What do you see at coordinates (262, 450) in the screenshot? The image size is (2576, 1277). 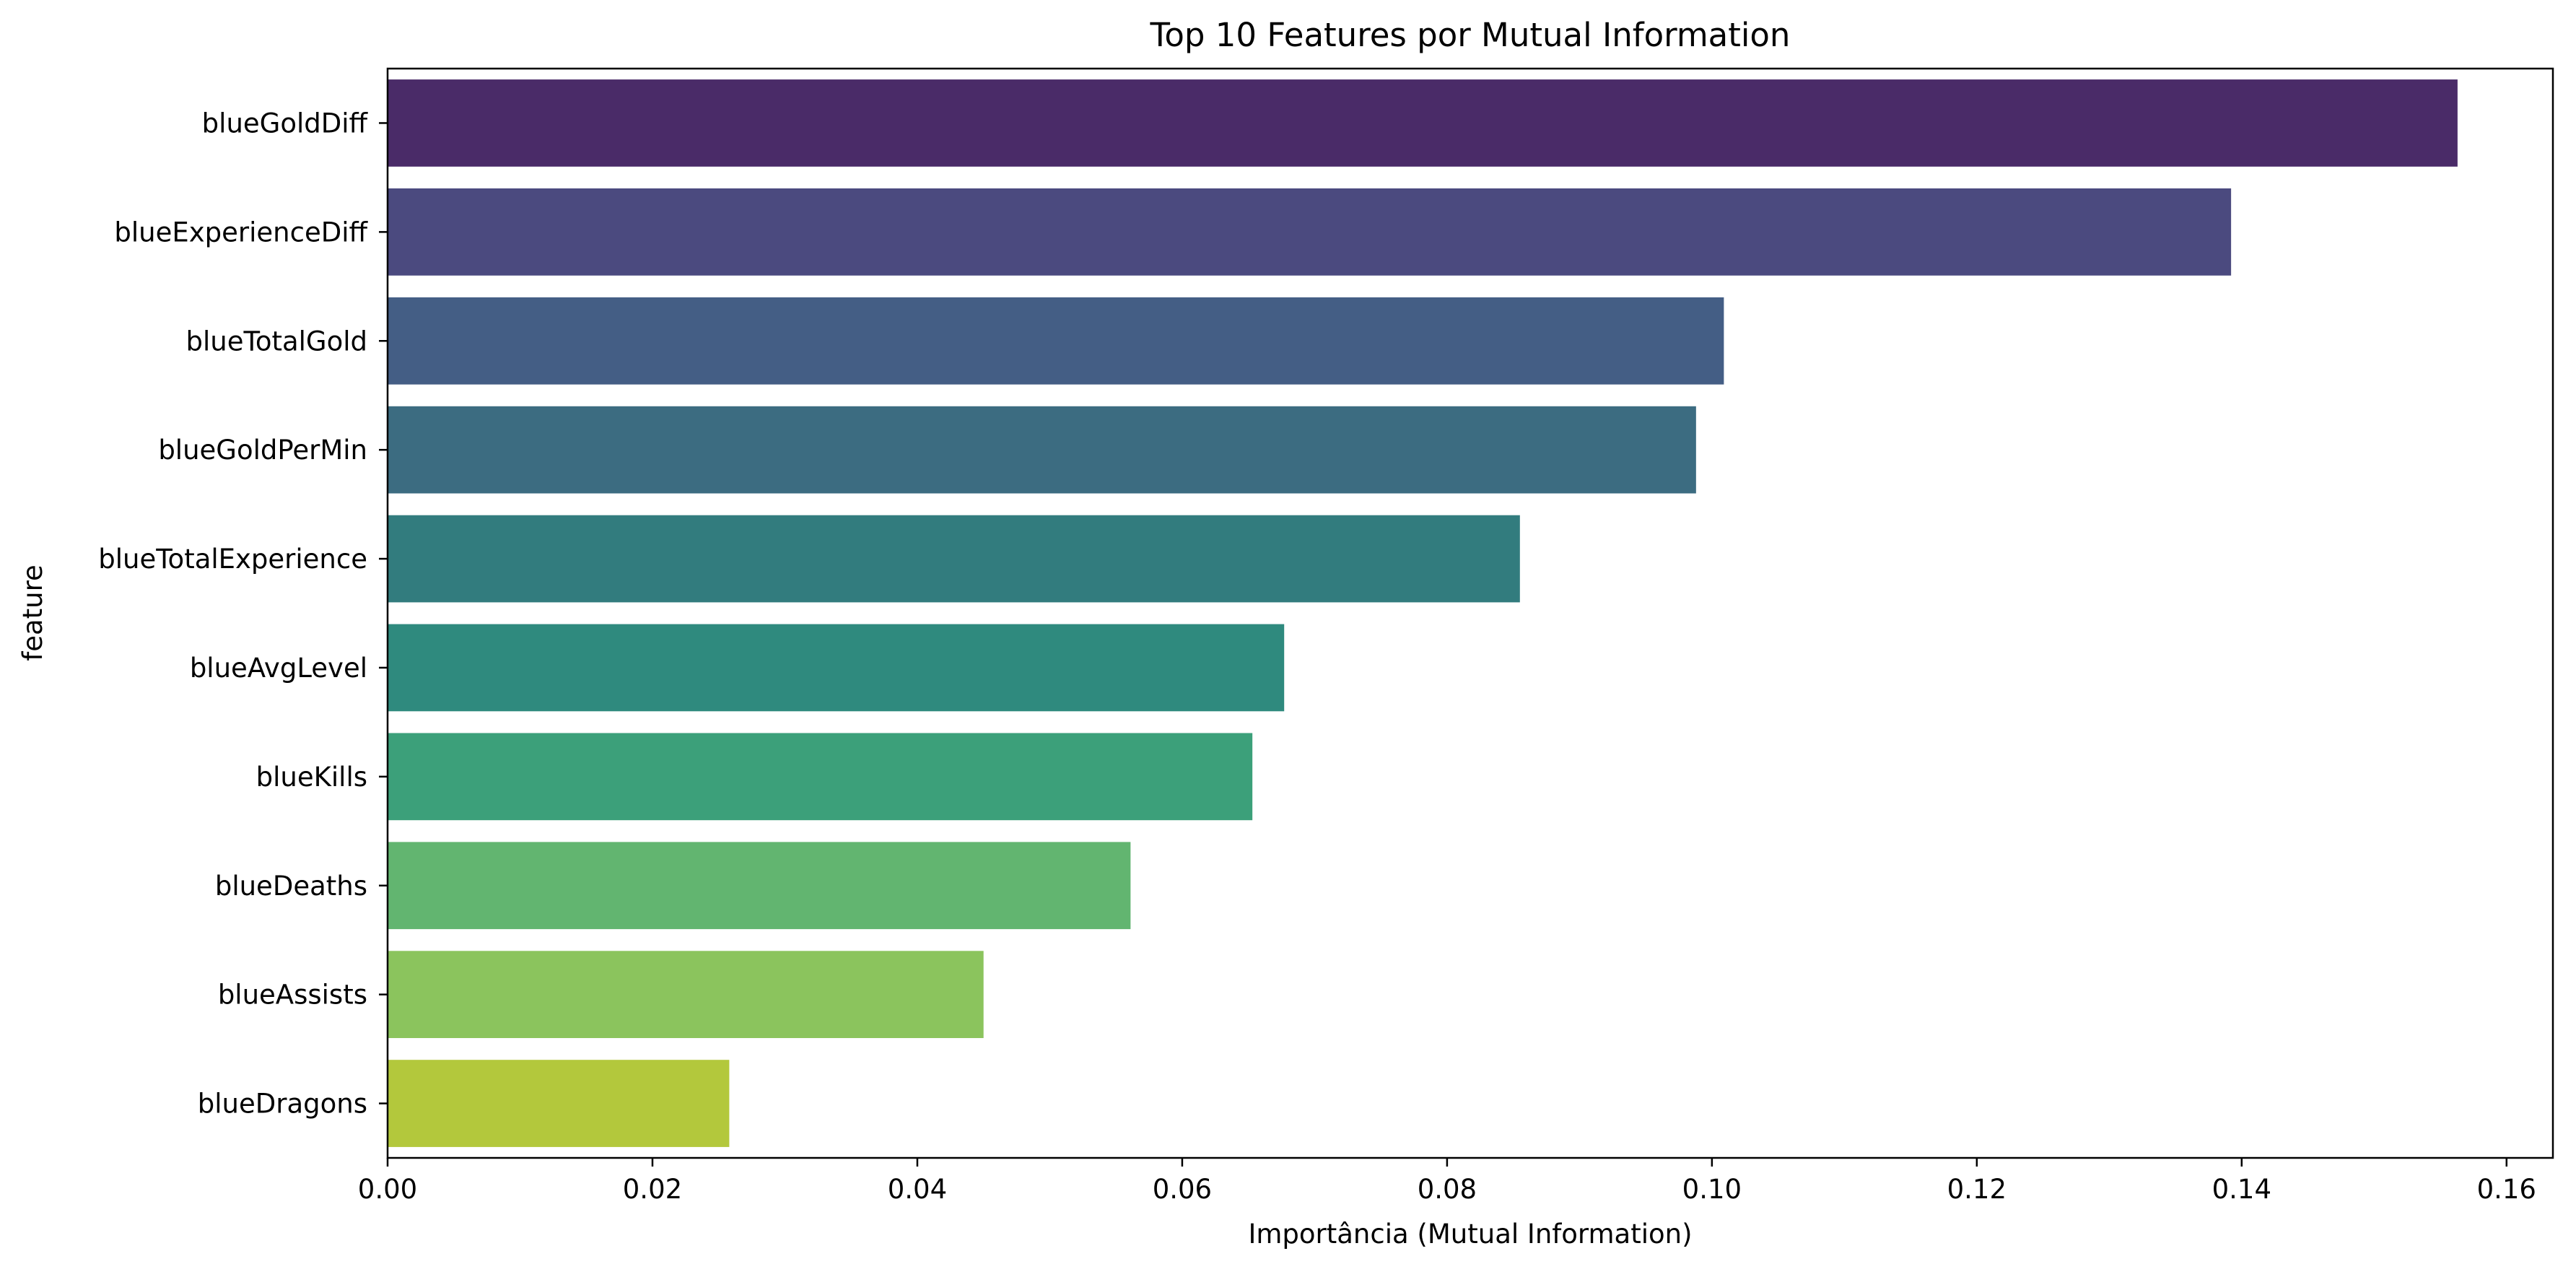 I see `y-tick-label: blueGoldPerMin` at bounding box center [262, 450].